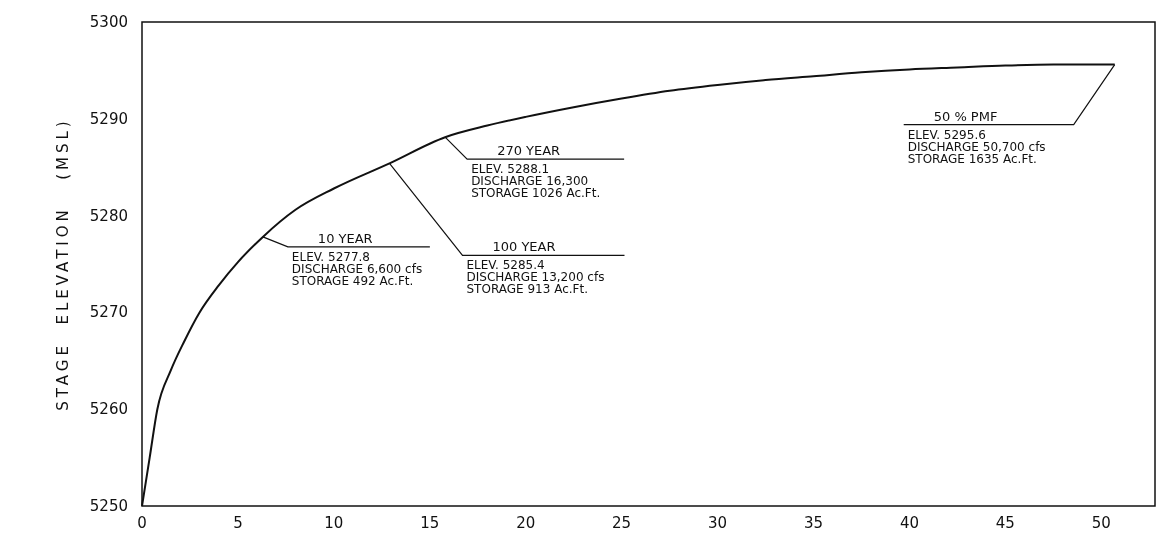 The width and height of the screenshot is (1158, 542). Describe the element at coordinates (976, 137) in the screenshot. I see `annotation: 50 % PMF ELEV. 5295.6 DISCHARGE 50,700 cfs STORAGE 1635 Ac.Ft.` at that location.